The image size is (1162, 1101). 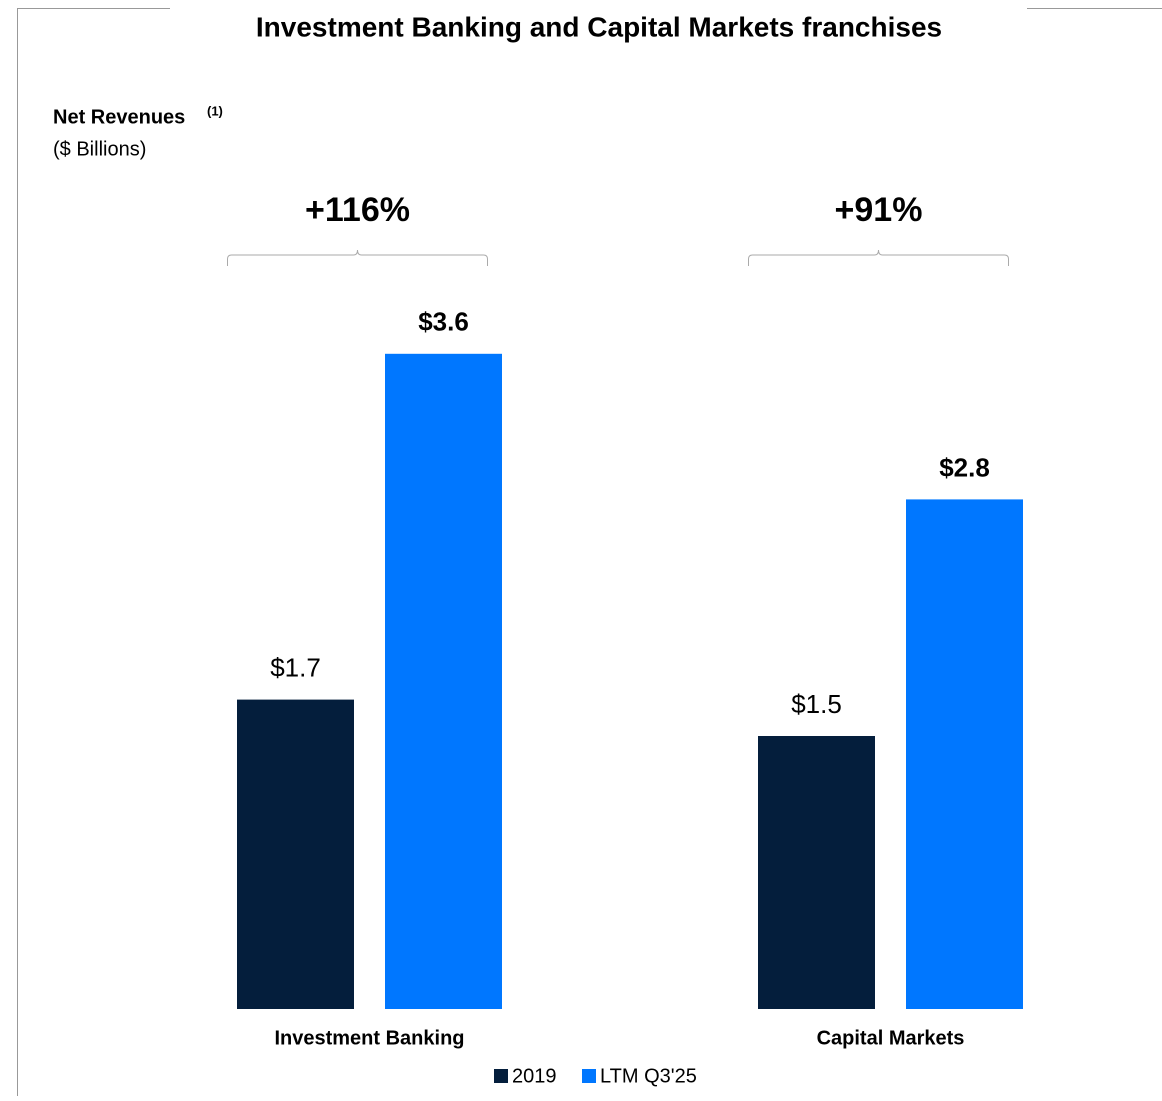 I want to click on value-label: $3.6, so click(x=443, y=322).